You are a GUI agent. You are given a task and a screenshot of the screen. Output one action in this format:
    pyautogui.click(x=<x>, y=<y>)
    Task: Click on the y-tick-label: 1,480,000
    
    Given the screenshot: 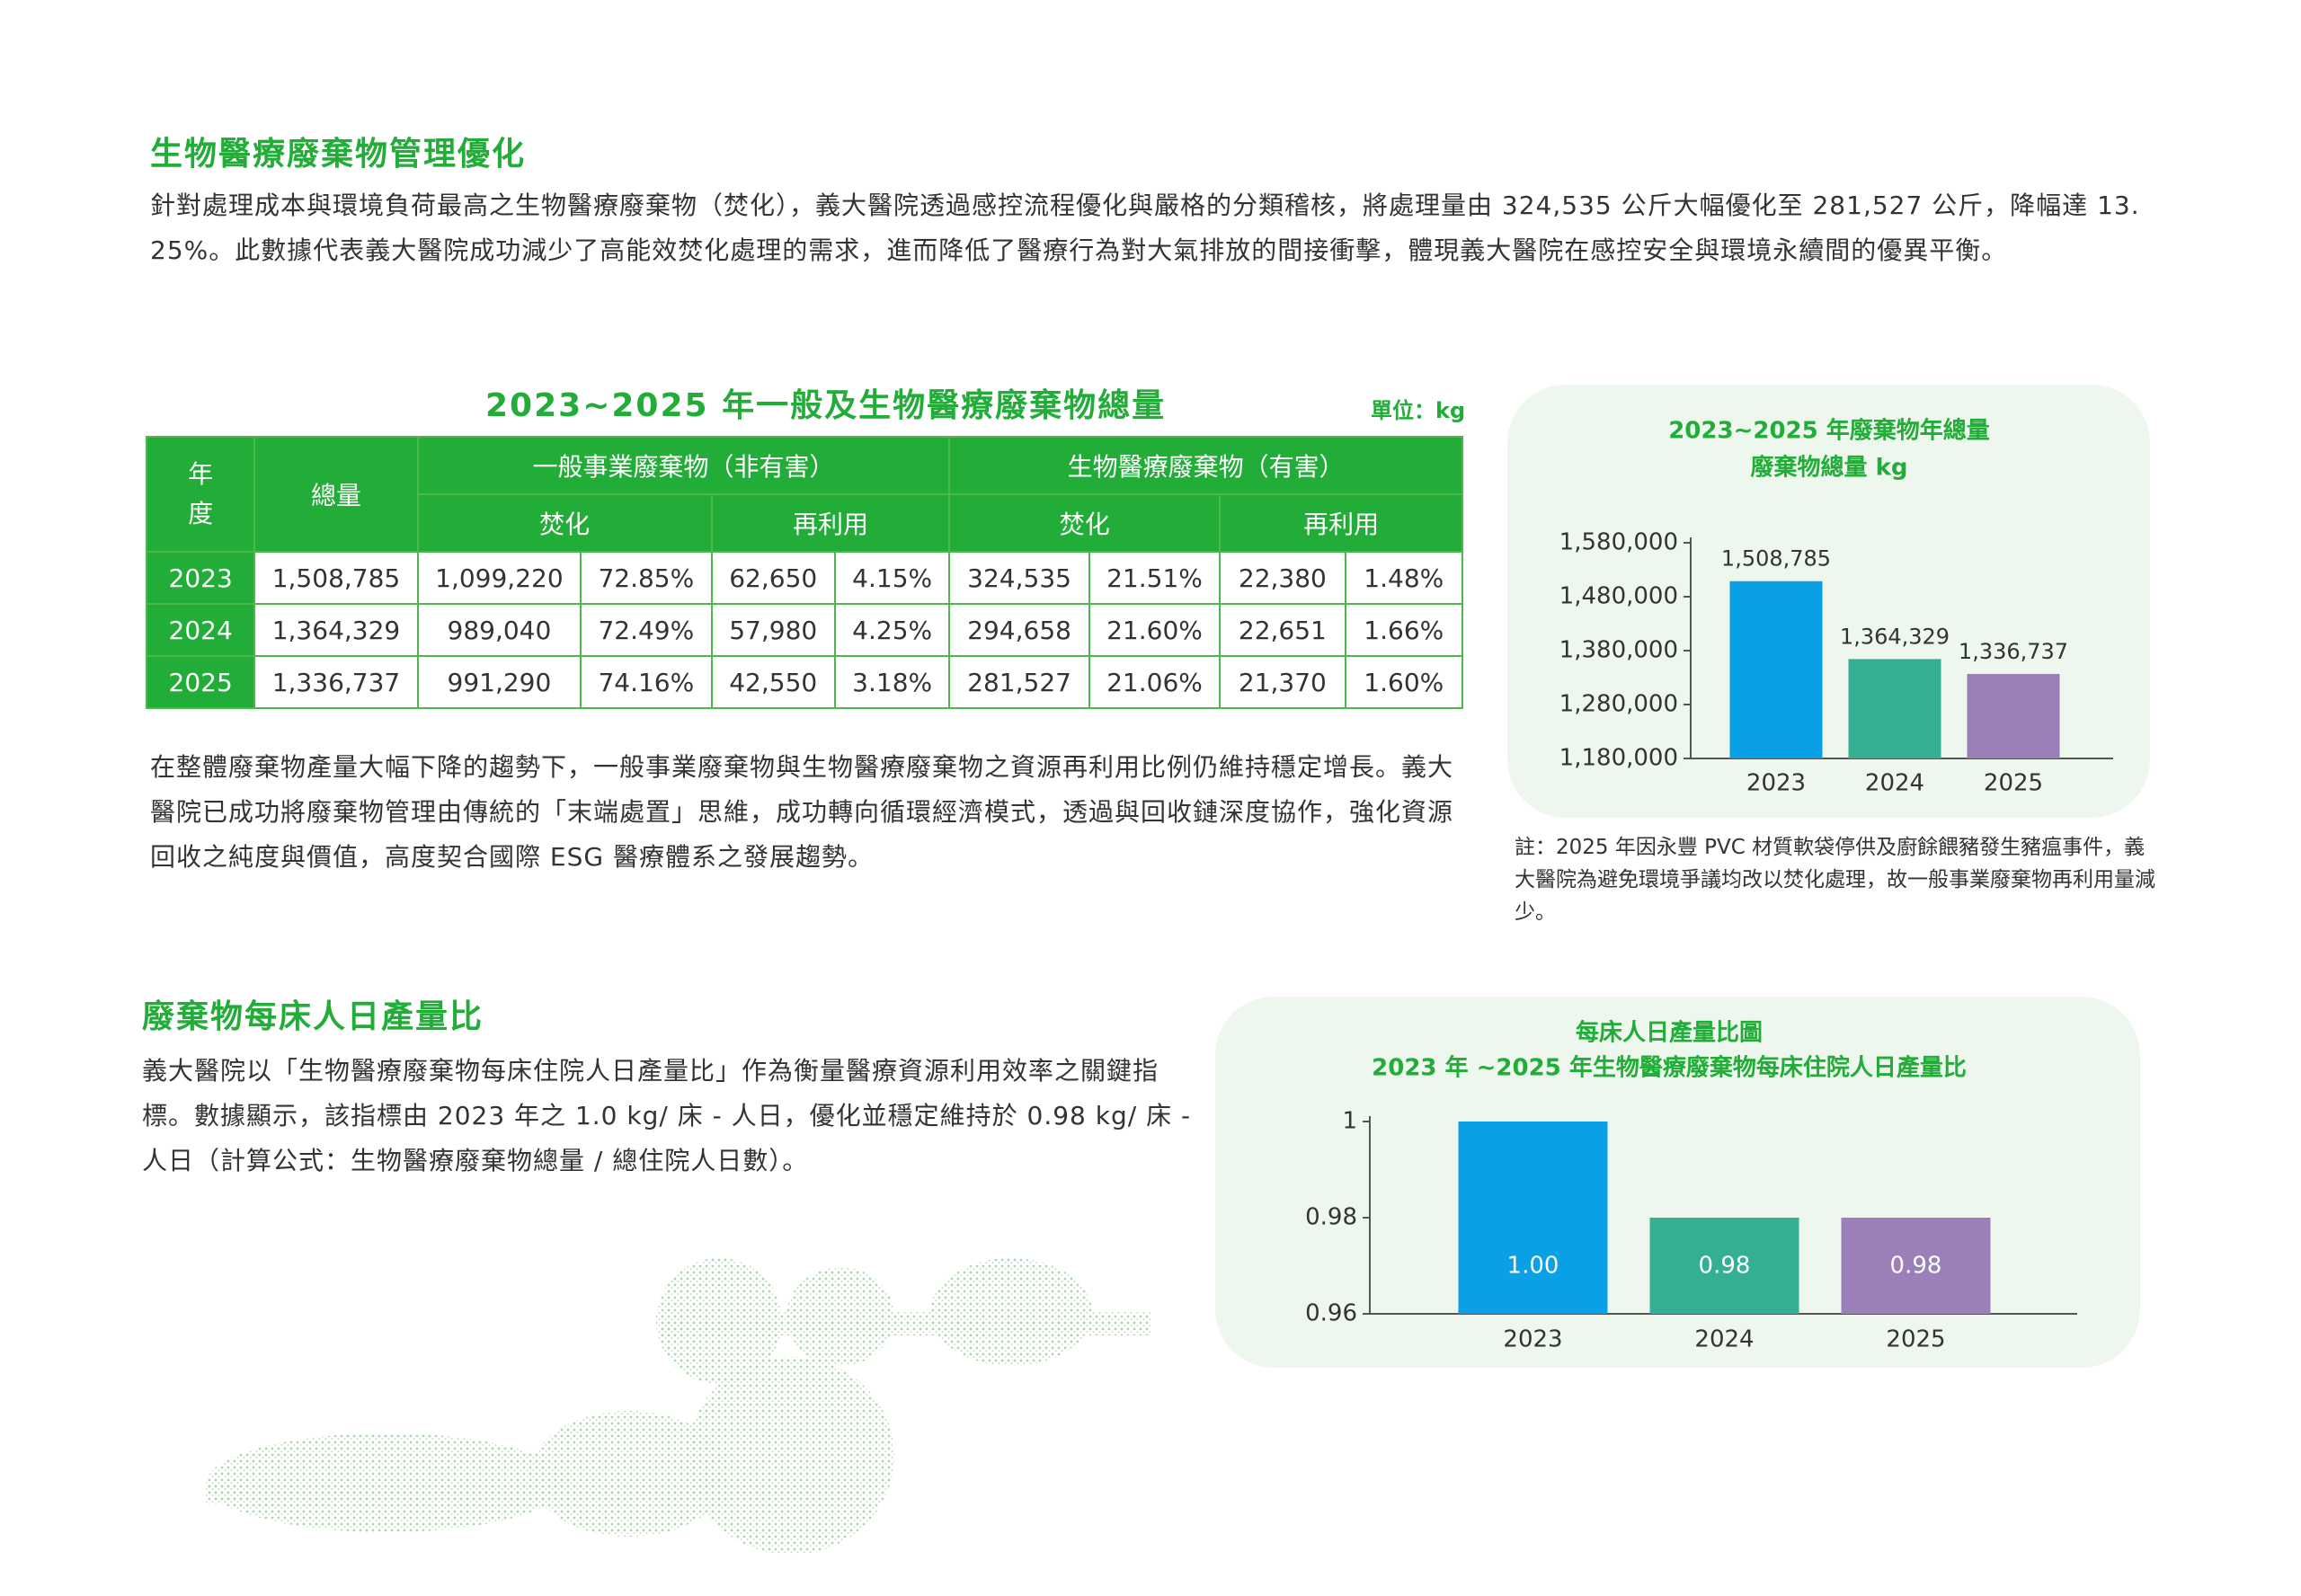 What is the action you would take?
    pyautogui.click(x=1618, y=596)
    